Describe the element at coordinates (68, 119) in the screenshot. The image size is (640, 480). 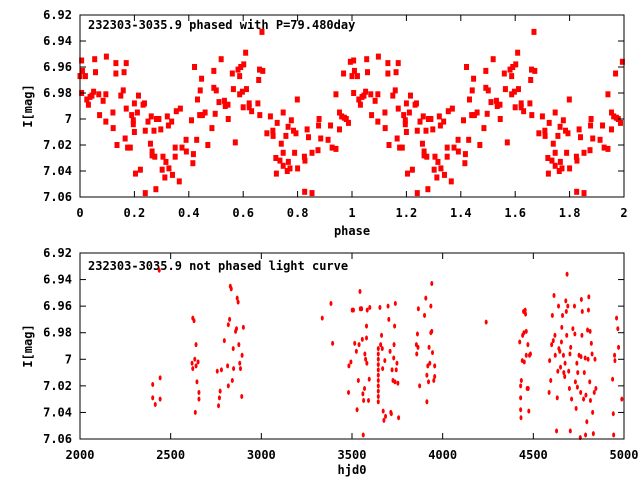
I see `y-tick-label: 7` at that location.